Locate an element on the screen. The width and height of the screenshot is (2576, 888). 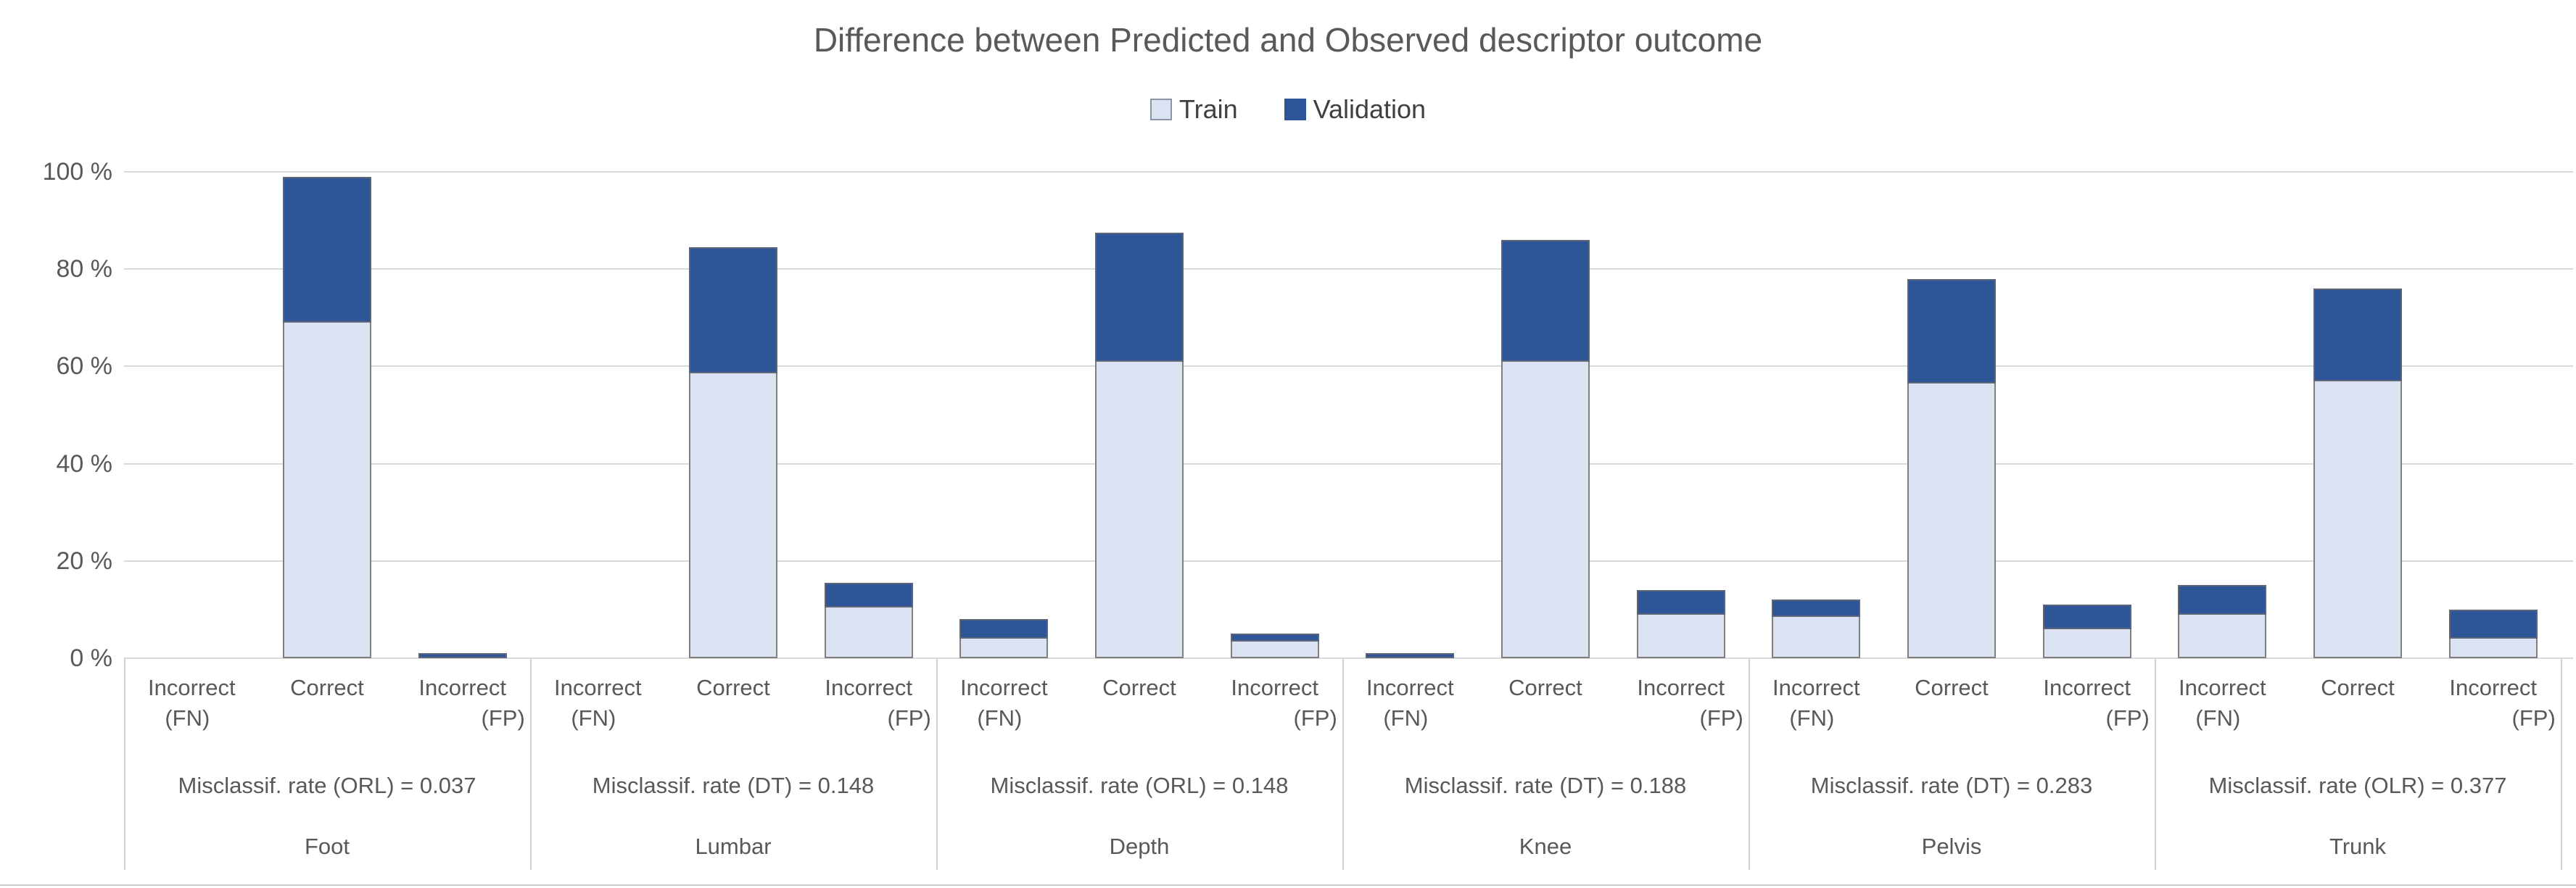
y-axis-tick-label: 80 % is located at coordinates (84, 269).